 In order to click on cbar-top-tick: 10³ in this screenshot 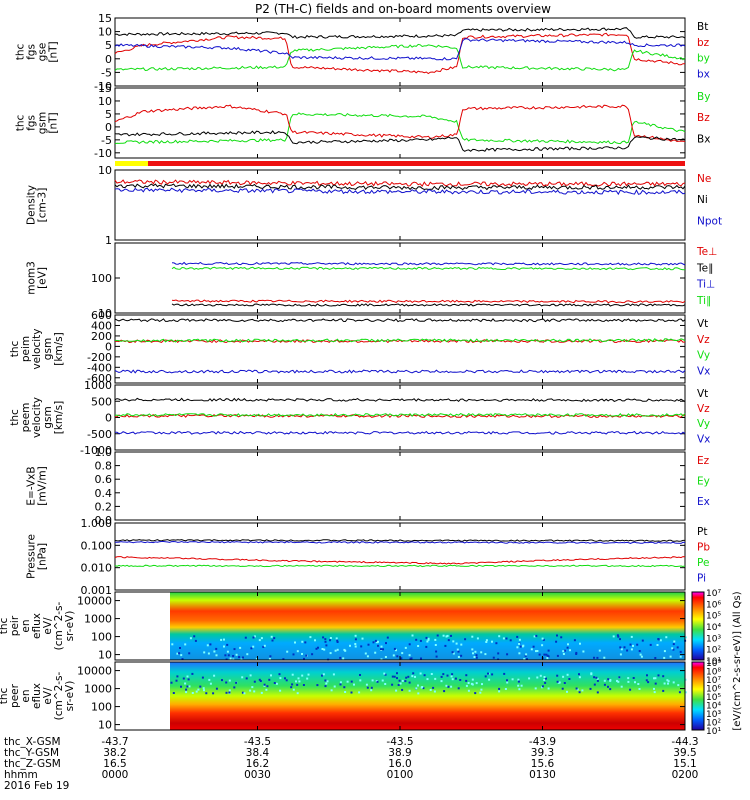, I will do `click(713, 639)`.